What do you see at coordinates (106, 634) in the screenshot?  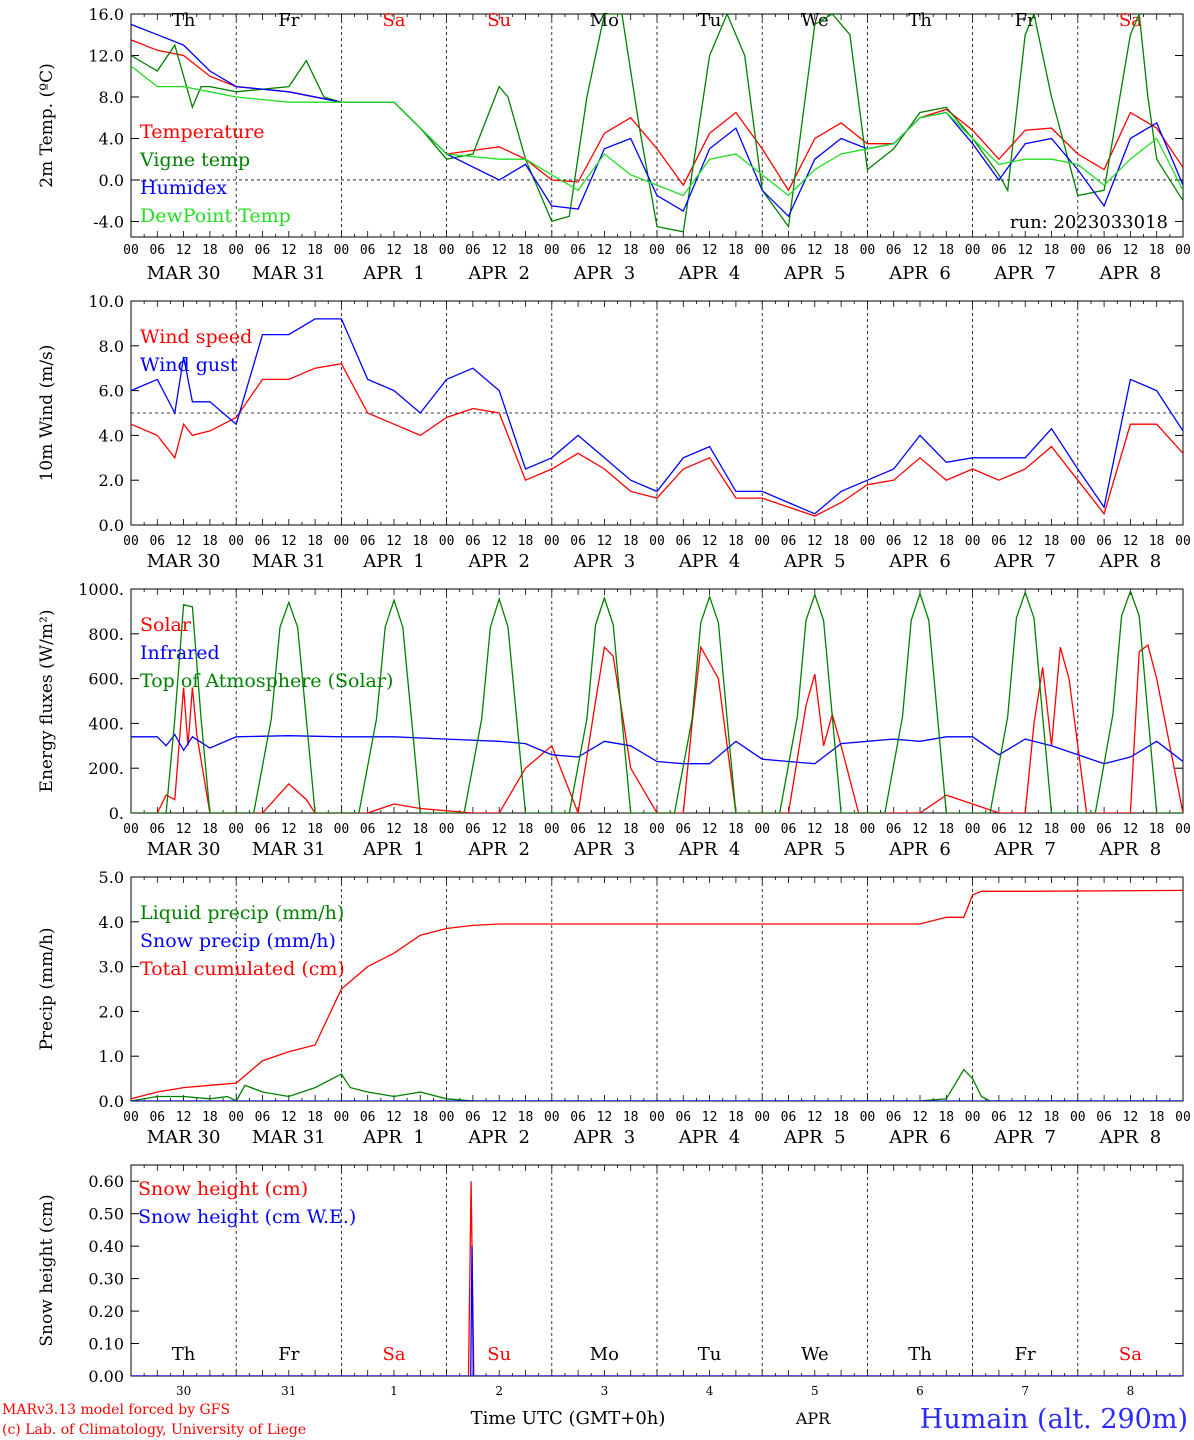 I see `y-tick-label: 800.` at bounding box center [106, 634].